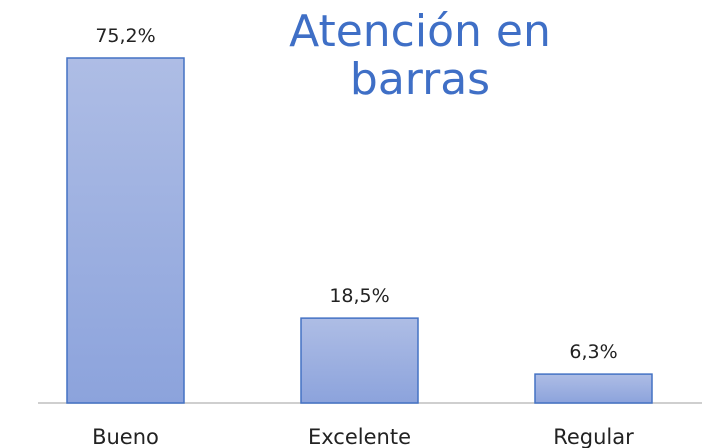  Describe the element at coordinates (420, 55) in the screenshot. I see `chart-title: Atención en barras` at that location.